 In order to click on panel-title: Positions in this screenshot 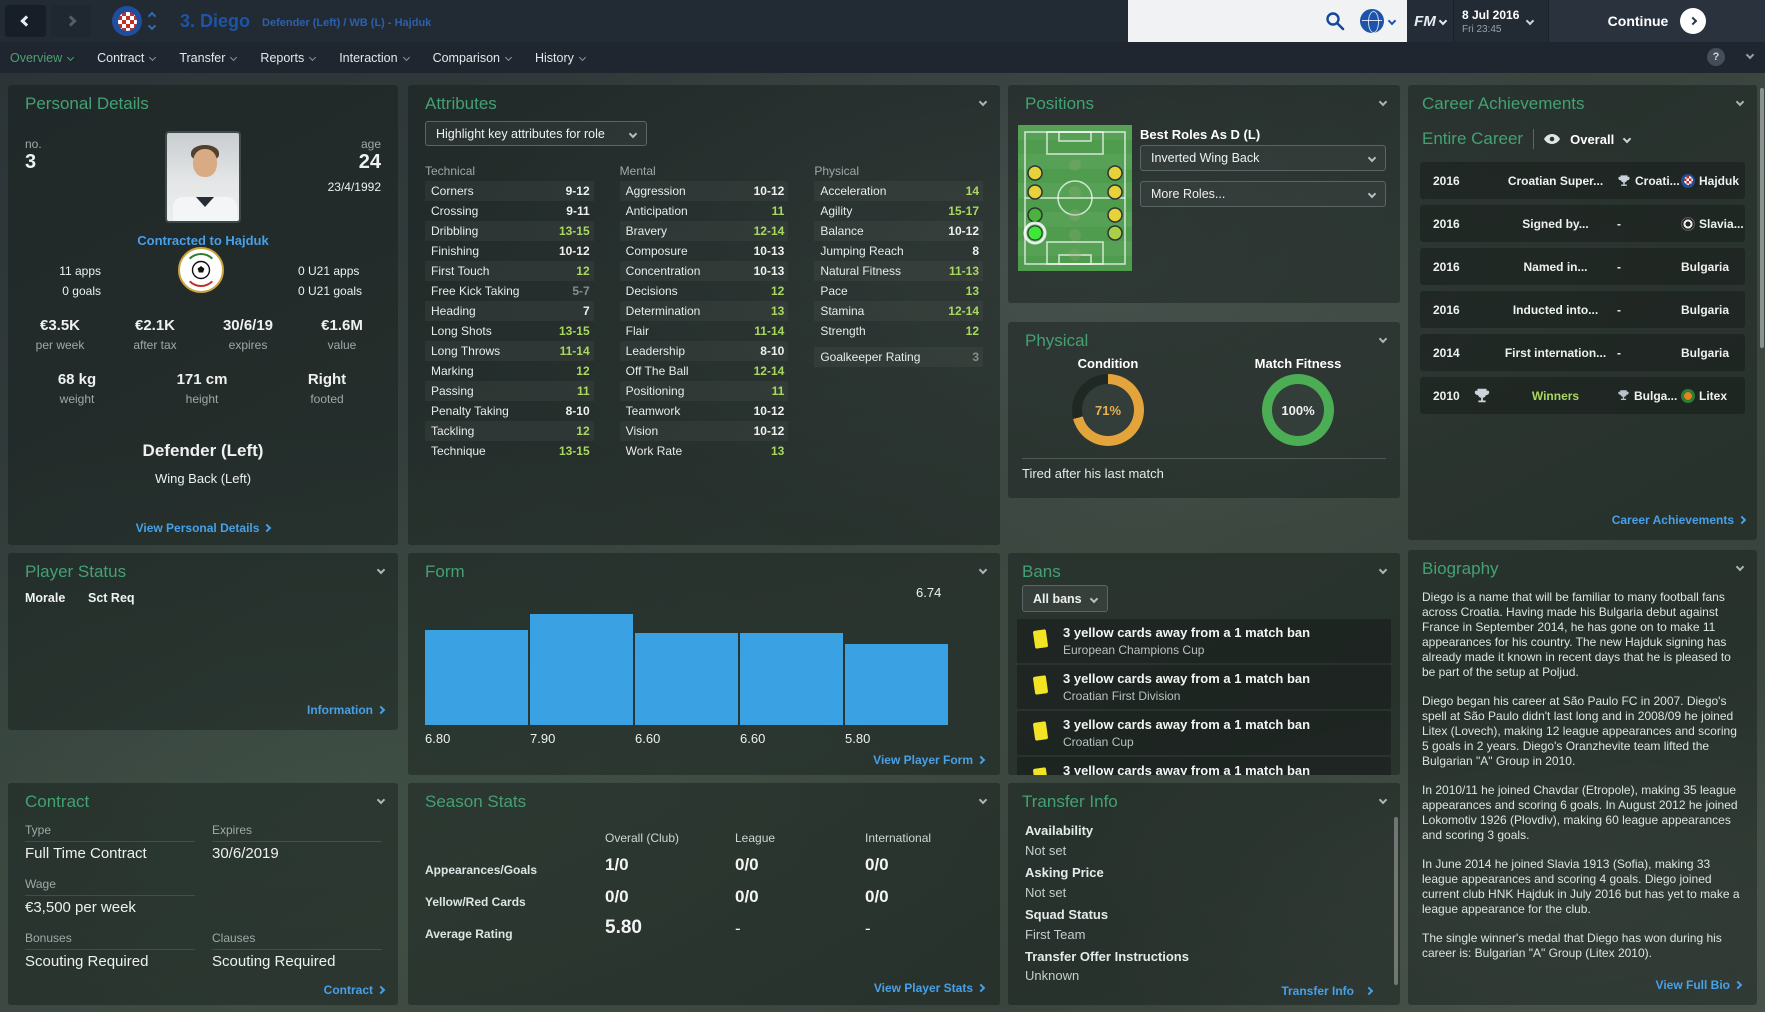, I will do `click(1059, 103)`.